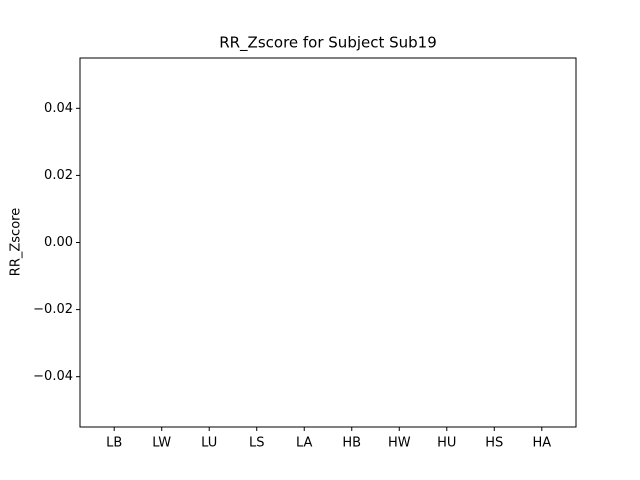 The height and width of the screenshot is (480, 640). I want to click on y-tick-label: −0.02, so click(53, 309).